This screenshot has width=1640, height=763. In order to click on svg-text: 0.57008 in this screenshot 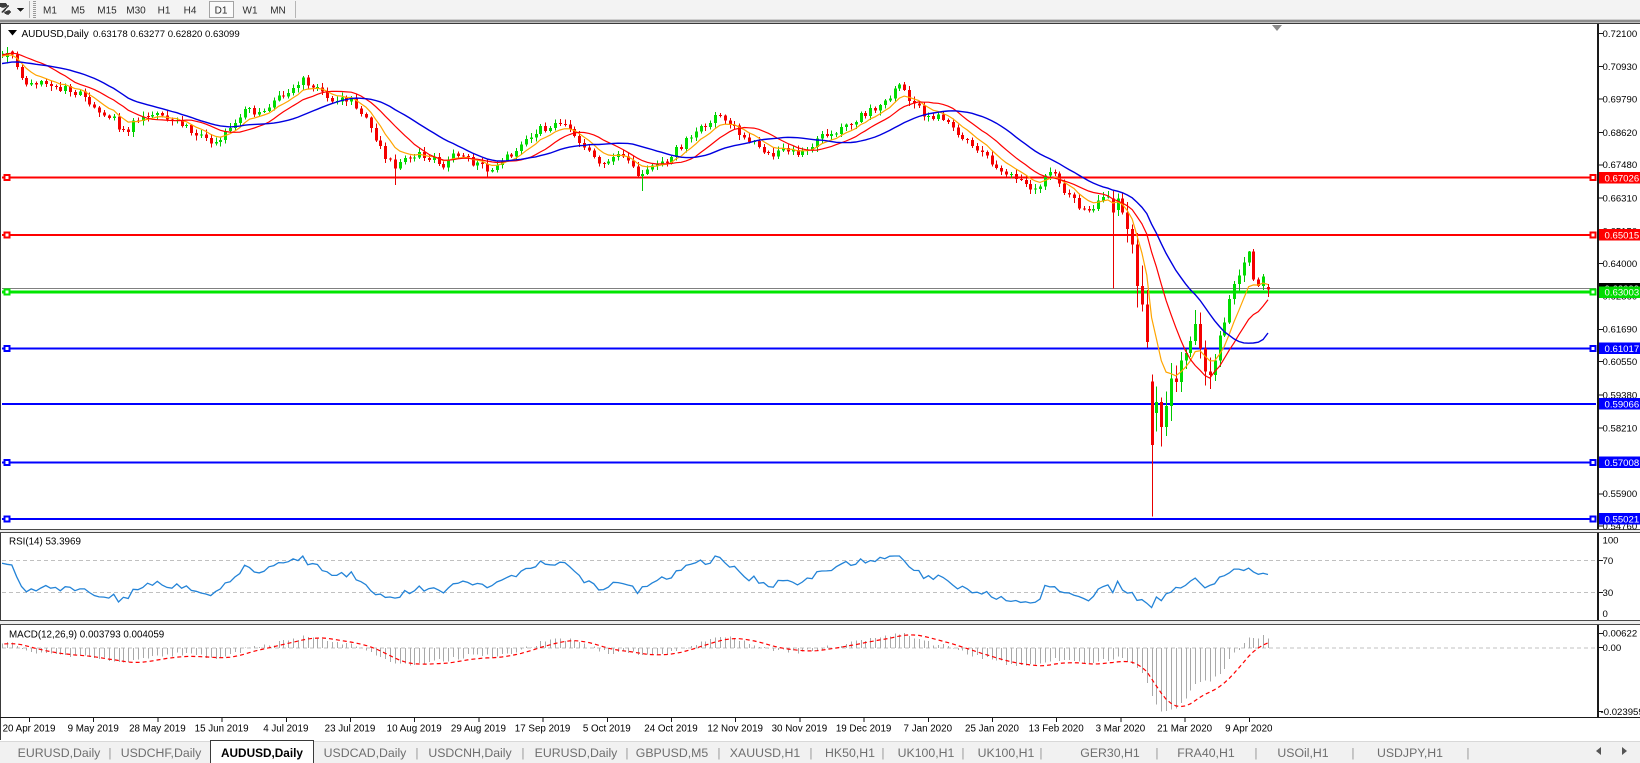, I will do `click(1622, 463)`.